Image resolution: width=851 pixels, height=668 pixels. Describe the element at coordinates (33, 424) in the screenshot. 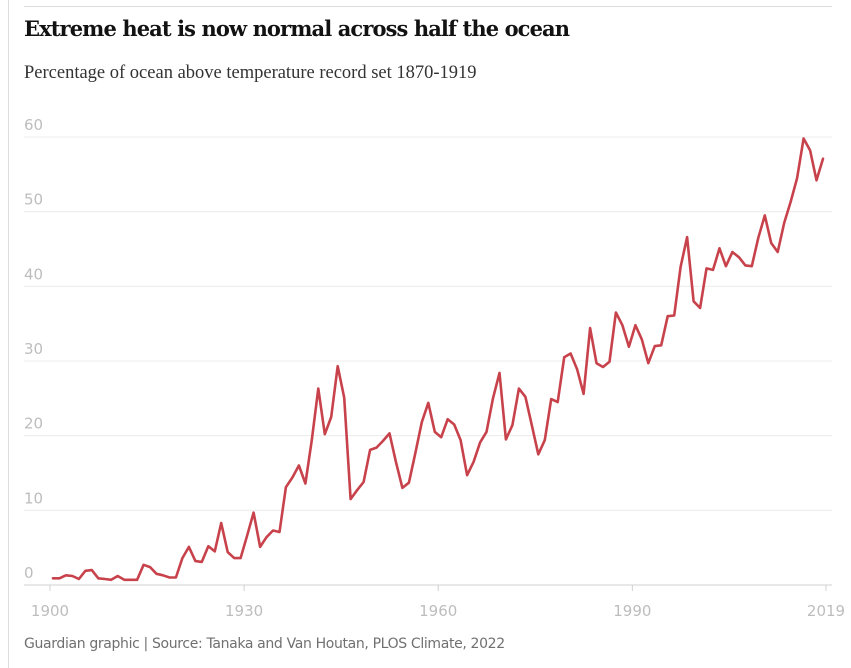

I see `y-tick-label: 20` at that location.